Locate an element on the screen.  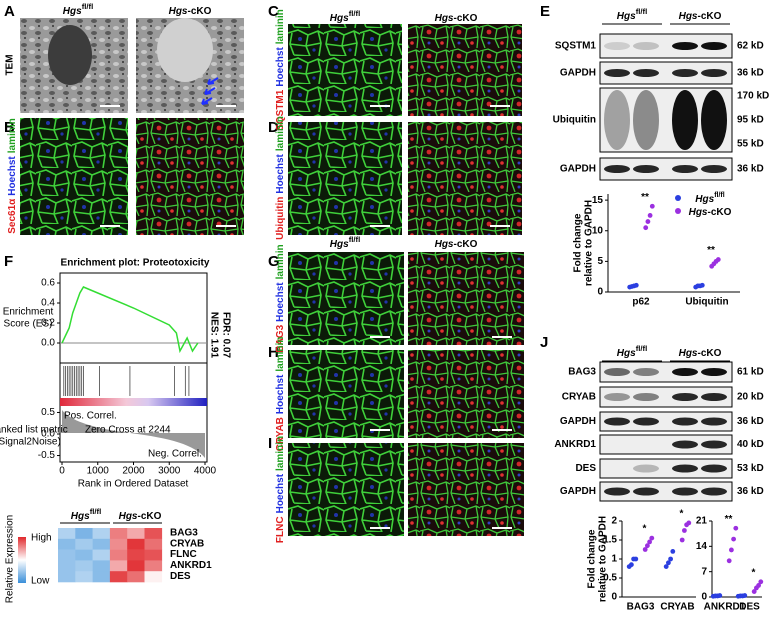
scale-high: High is located at coordinates (41, 538).